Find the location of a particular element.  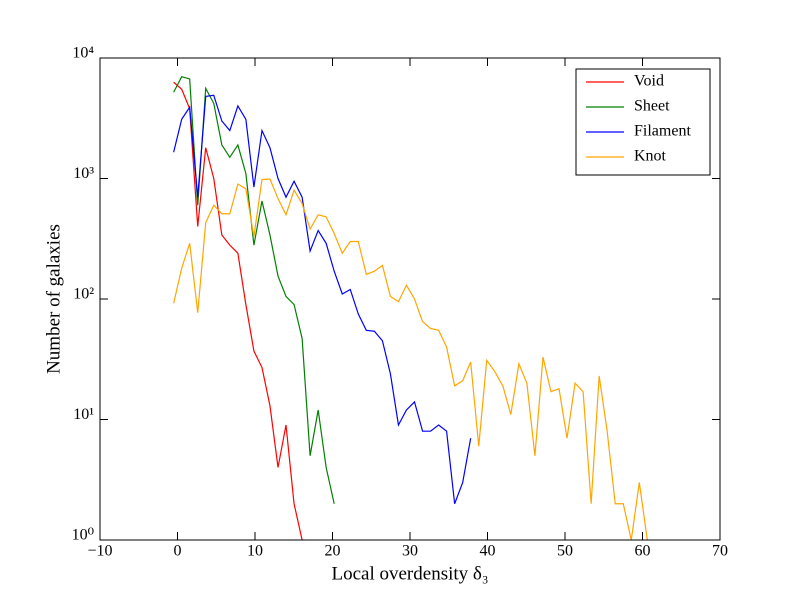

x-tick-label: 10 is located at coordinates (255, 551).